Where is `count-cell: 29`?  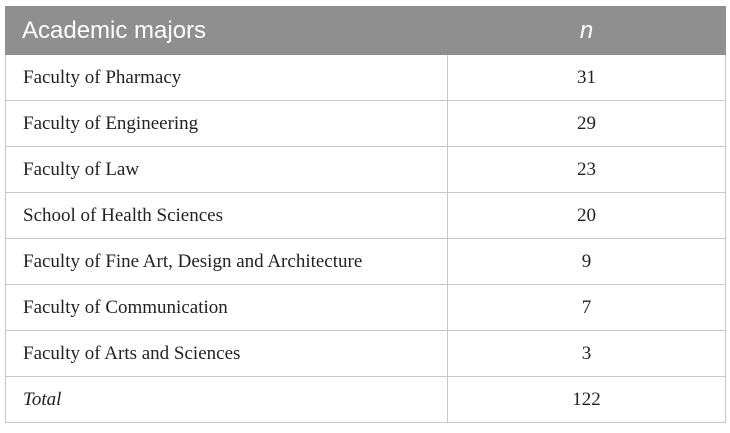 count-cell: 29 is located at coordinates (586, 123).